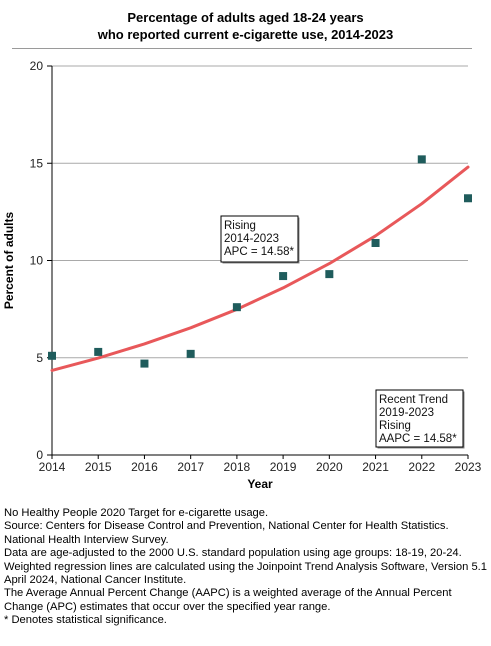  I want to click on x-tick-label: 2014, so click(52, 467).